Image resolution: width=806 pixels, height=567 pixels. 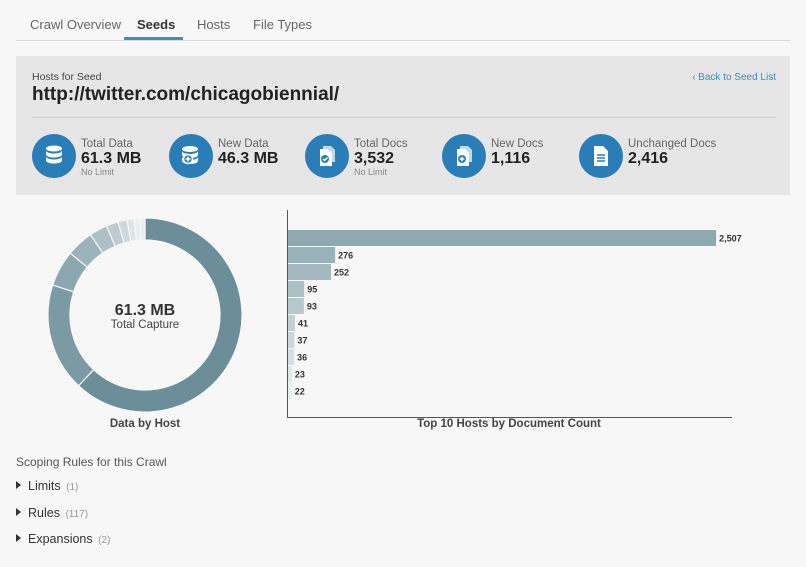 What do you see at coordinates (44, 486) in the screenshot?
I see `scope-label: Limits` at bounding box center [44, 486].